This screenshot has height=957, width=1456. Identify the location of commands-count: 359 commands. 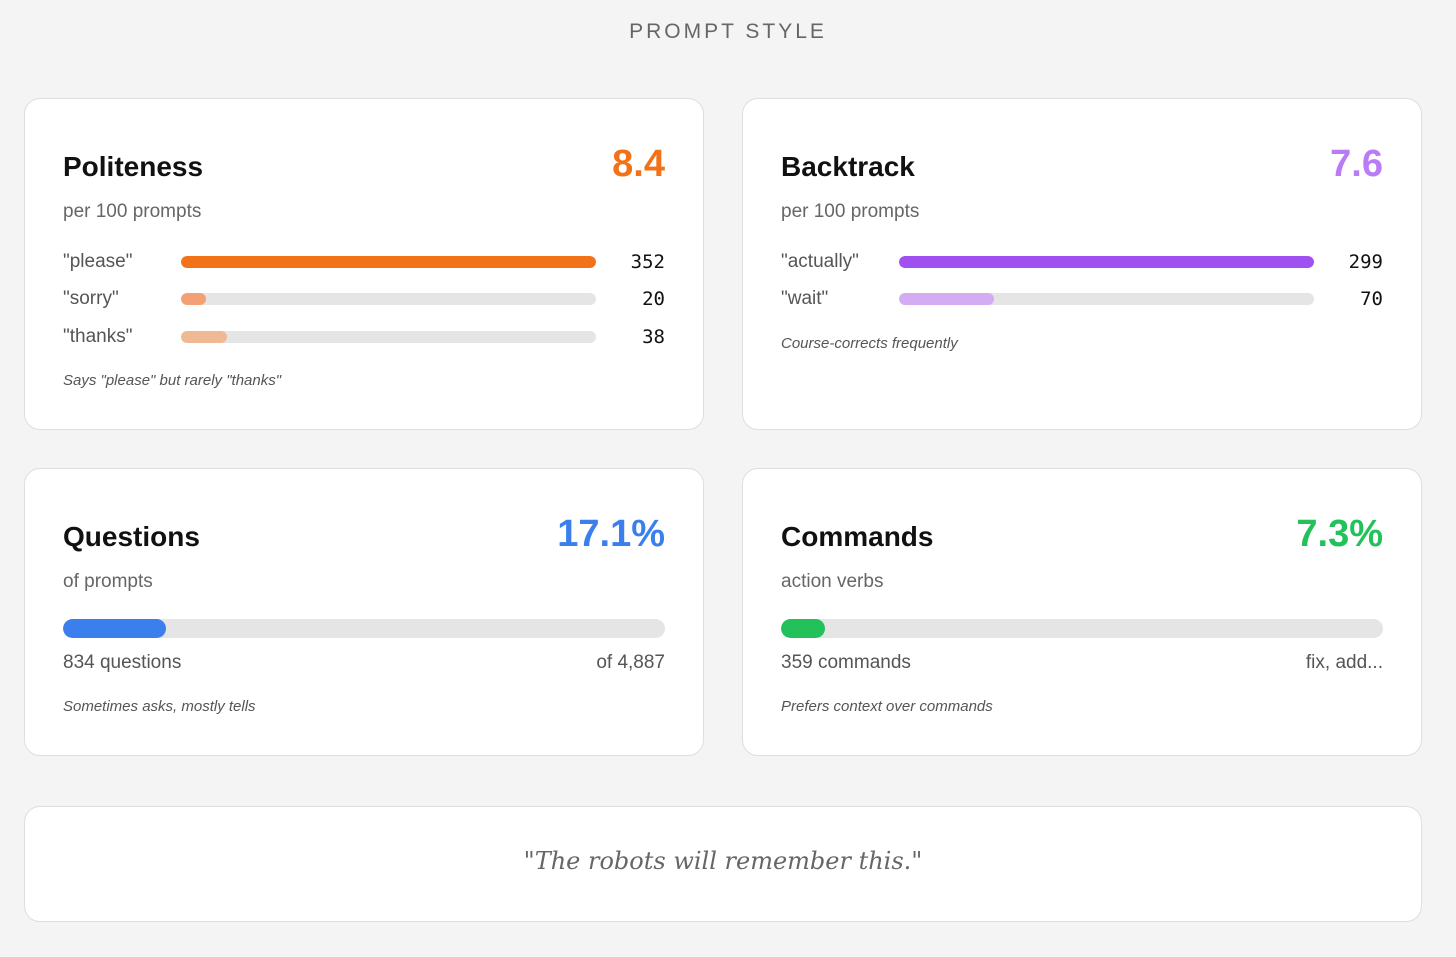
(846, 662).